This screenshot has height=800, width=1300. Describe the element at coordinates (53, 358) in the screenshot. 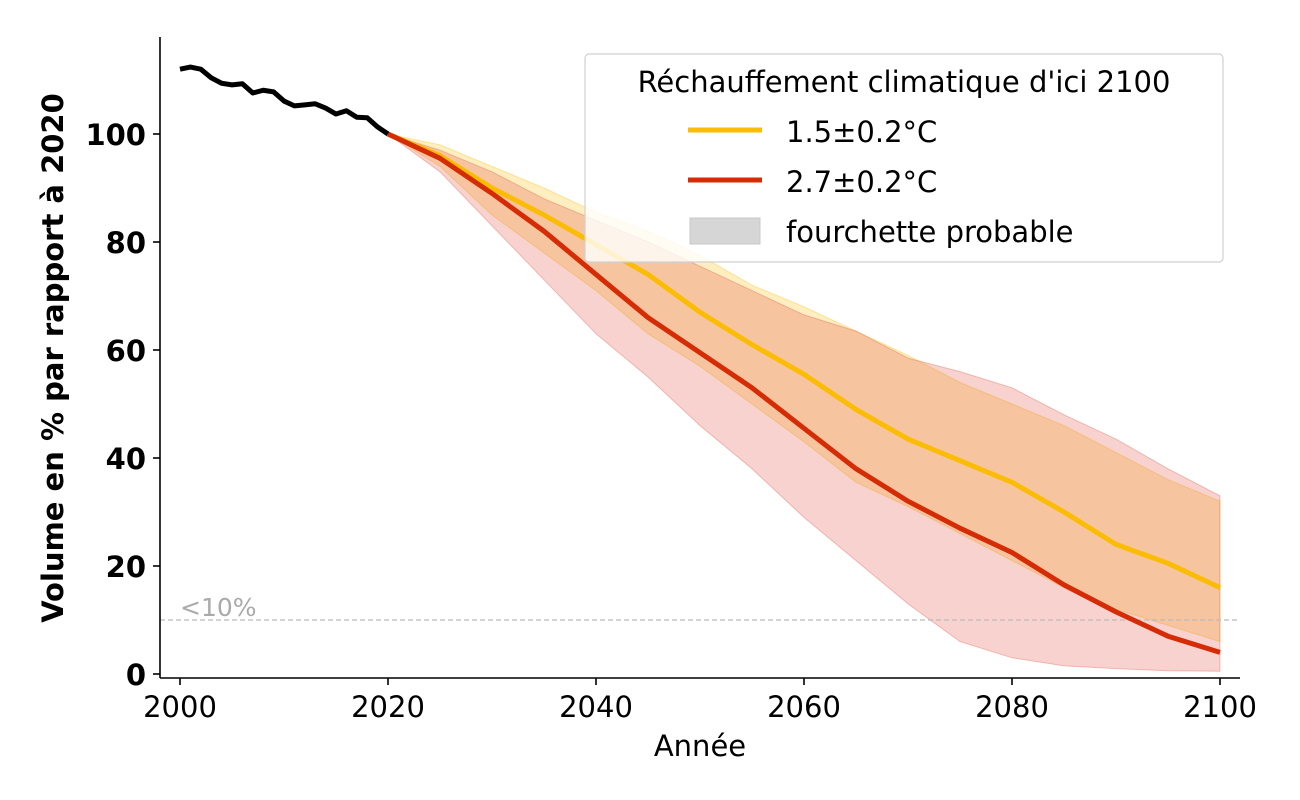

I see `y-axis-label: Volume en % par rapport à 2020` at that location.